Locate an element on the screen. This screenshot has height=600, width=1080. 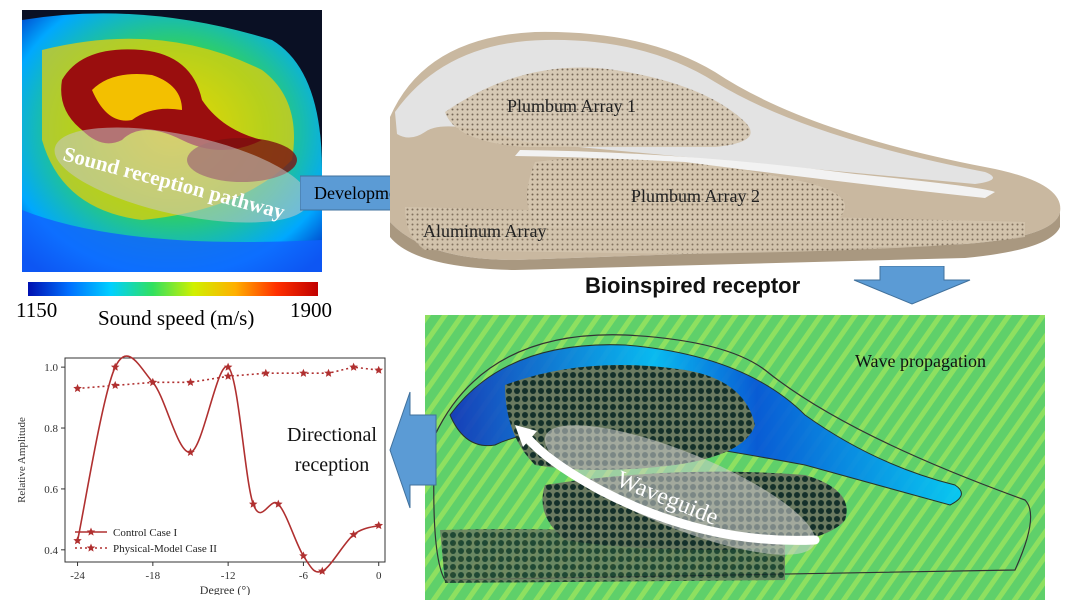
colorbar-max-label: 1900 is located at coordinates (311, 310).